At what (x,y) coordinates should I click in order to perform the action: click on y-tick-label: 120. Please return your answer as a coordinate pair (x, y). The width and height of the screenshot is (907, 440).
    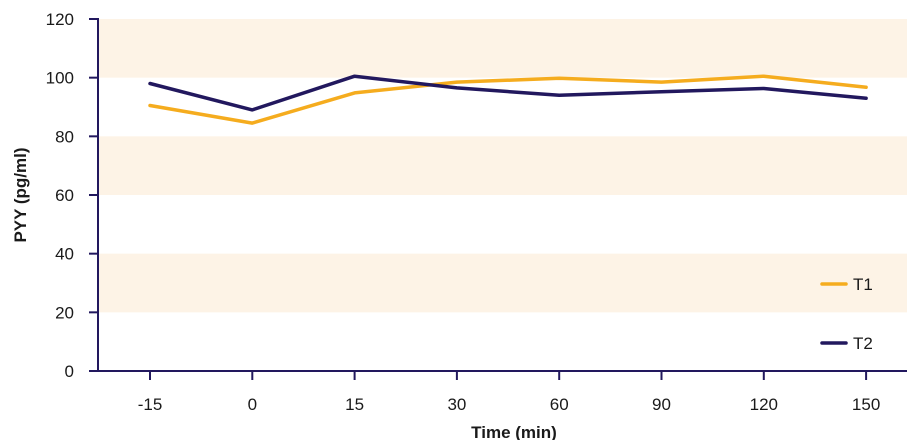
    Looking at the image, I should click on (60, 19).